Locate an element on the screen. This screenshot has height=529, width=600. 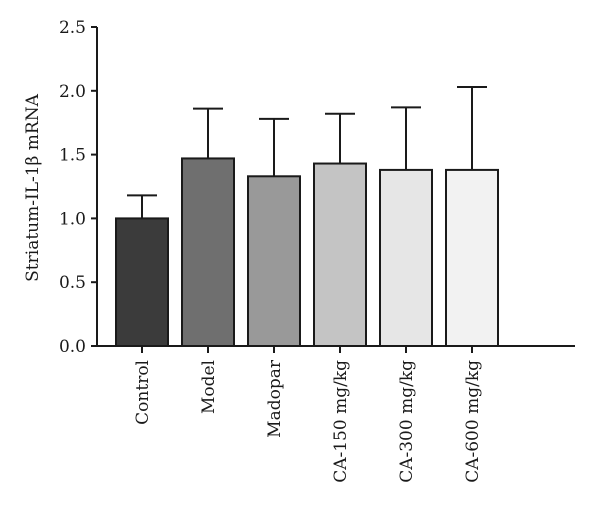
y-axis-title: Striatum-IL-1β mRNA is located at coordinates (33, 187).